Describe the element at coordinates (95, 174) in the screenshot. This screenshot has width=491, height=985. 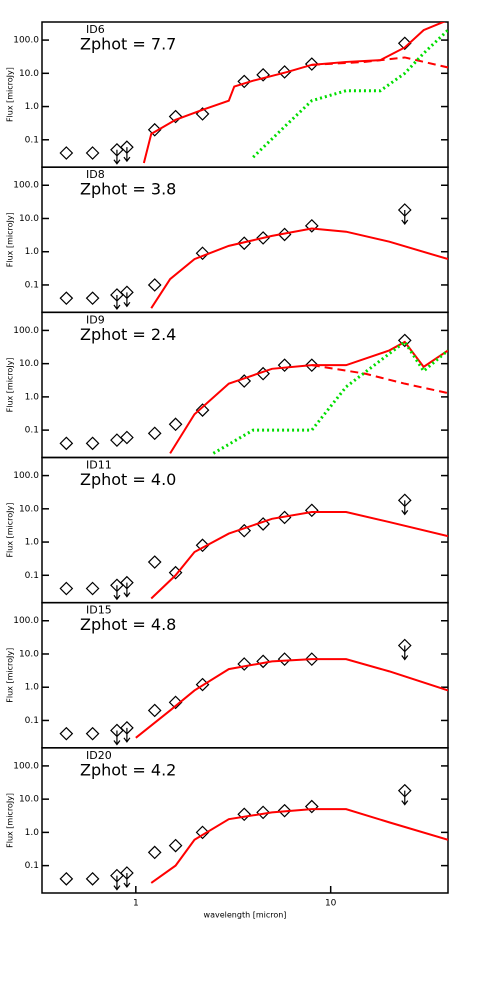
I see `panel-title: ID8` at that location.